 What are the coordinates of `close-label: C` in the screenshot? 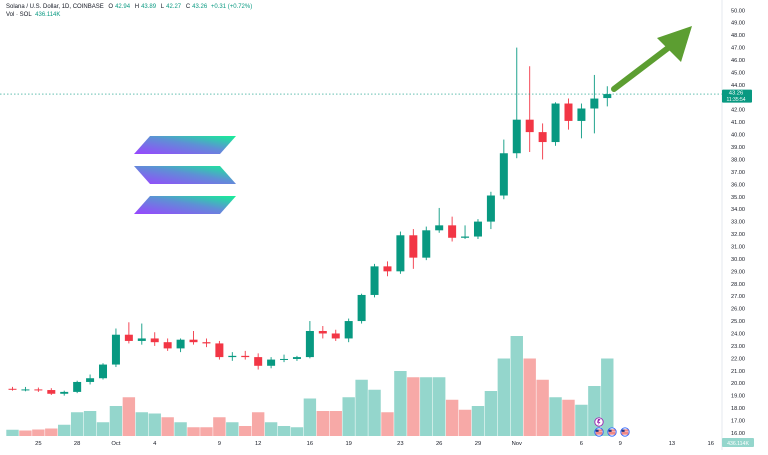 It's located at (188, 7).